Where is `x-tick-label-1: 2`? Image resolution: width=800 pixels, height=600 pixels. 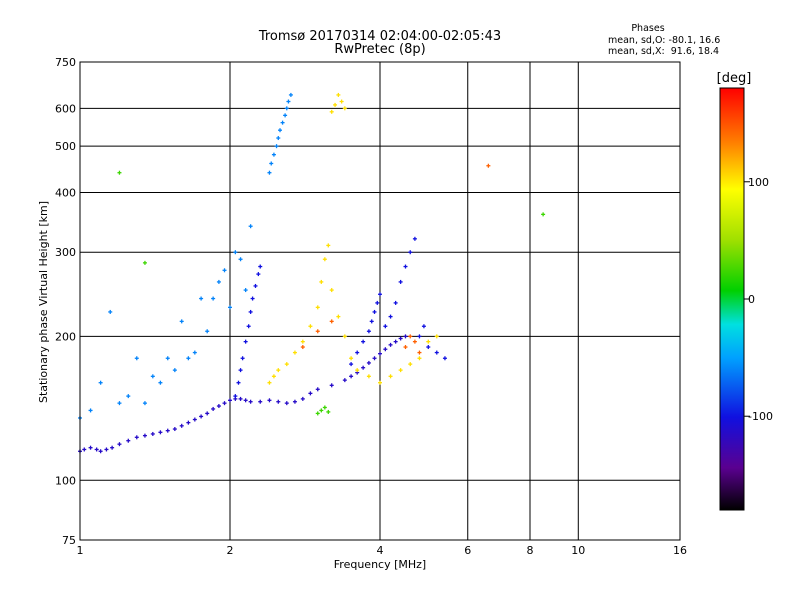
x-tick-label-1: 2 is located at coordinates (230, 550).